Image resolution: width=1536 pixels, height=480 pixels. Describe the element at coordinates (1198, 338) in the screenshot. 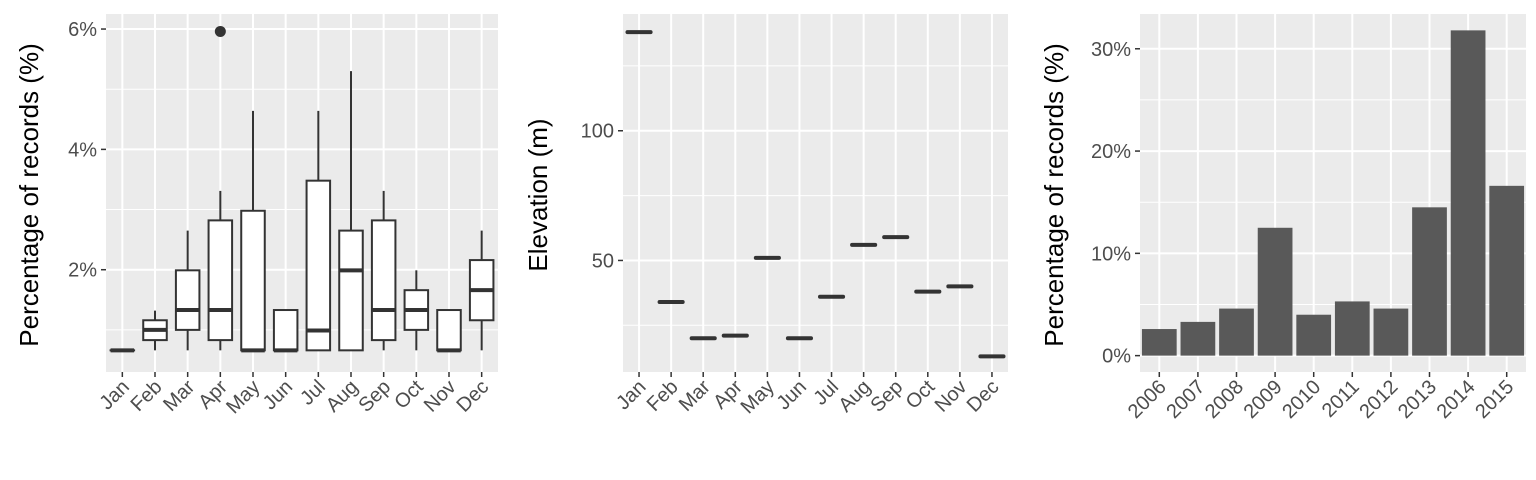

I see `bar-2007` at that location.